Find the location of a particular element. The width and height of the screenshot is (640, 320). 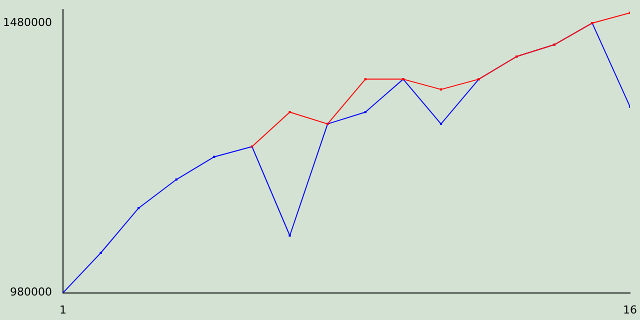

x-tick-label: 16 is located at coordinates (630, 309).